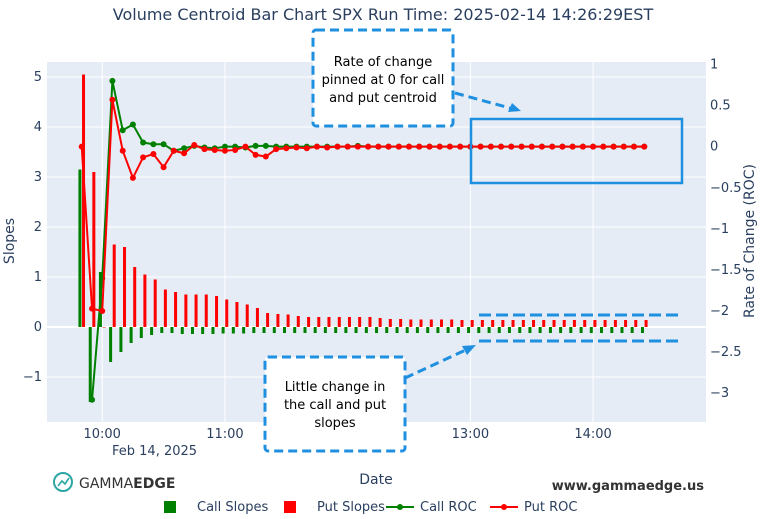  Describe the element at coordinates (726, 352) in the screenshot. I see `y2-tick-label: −2.5` at that location.